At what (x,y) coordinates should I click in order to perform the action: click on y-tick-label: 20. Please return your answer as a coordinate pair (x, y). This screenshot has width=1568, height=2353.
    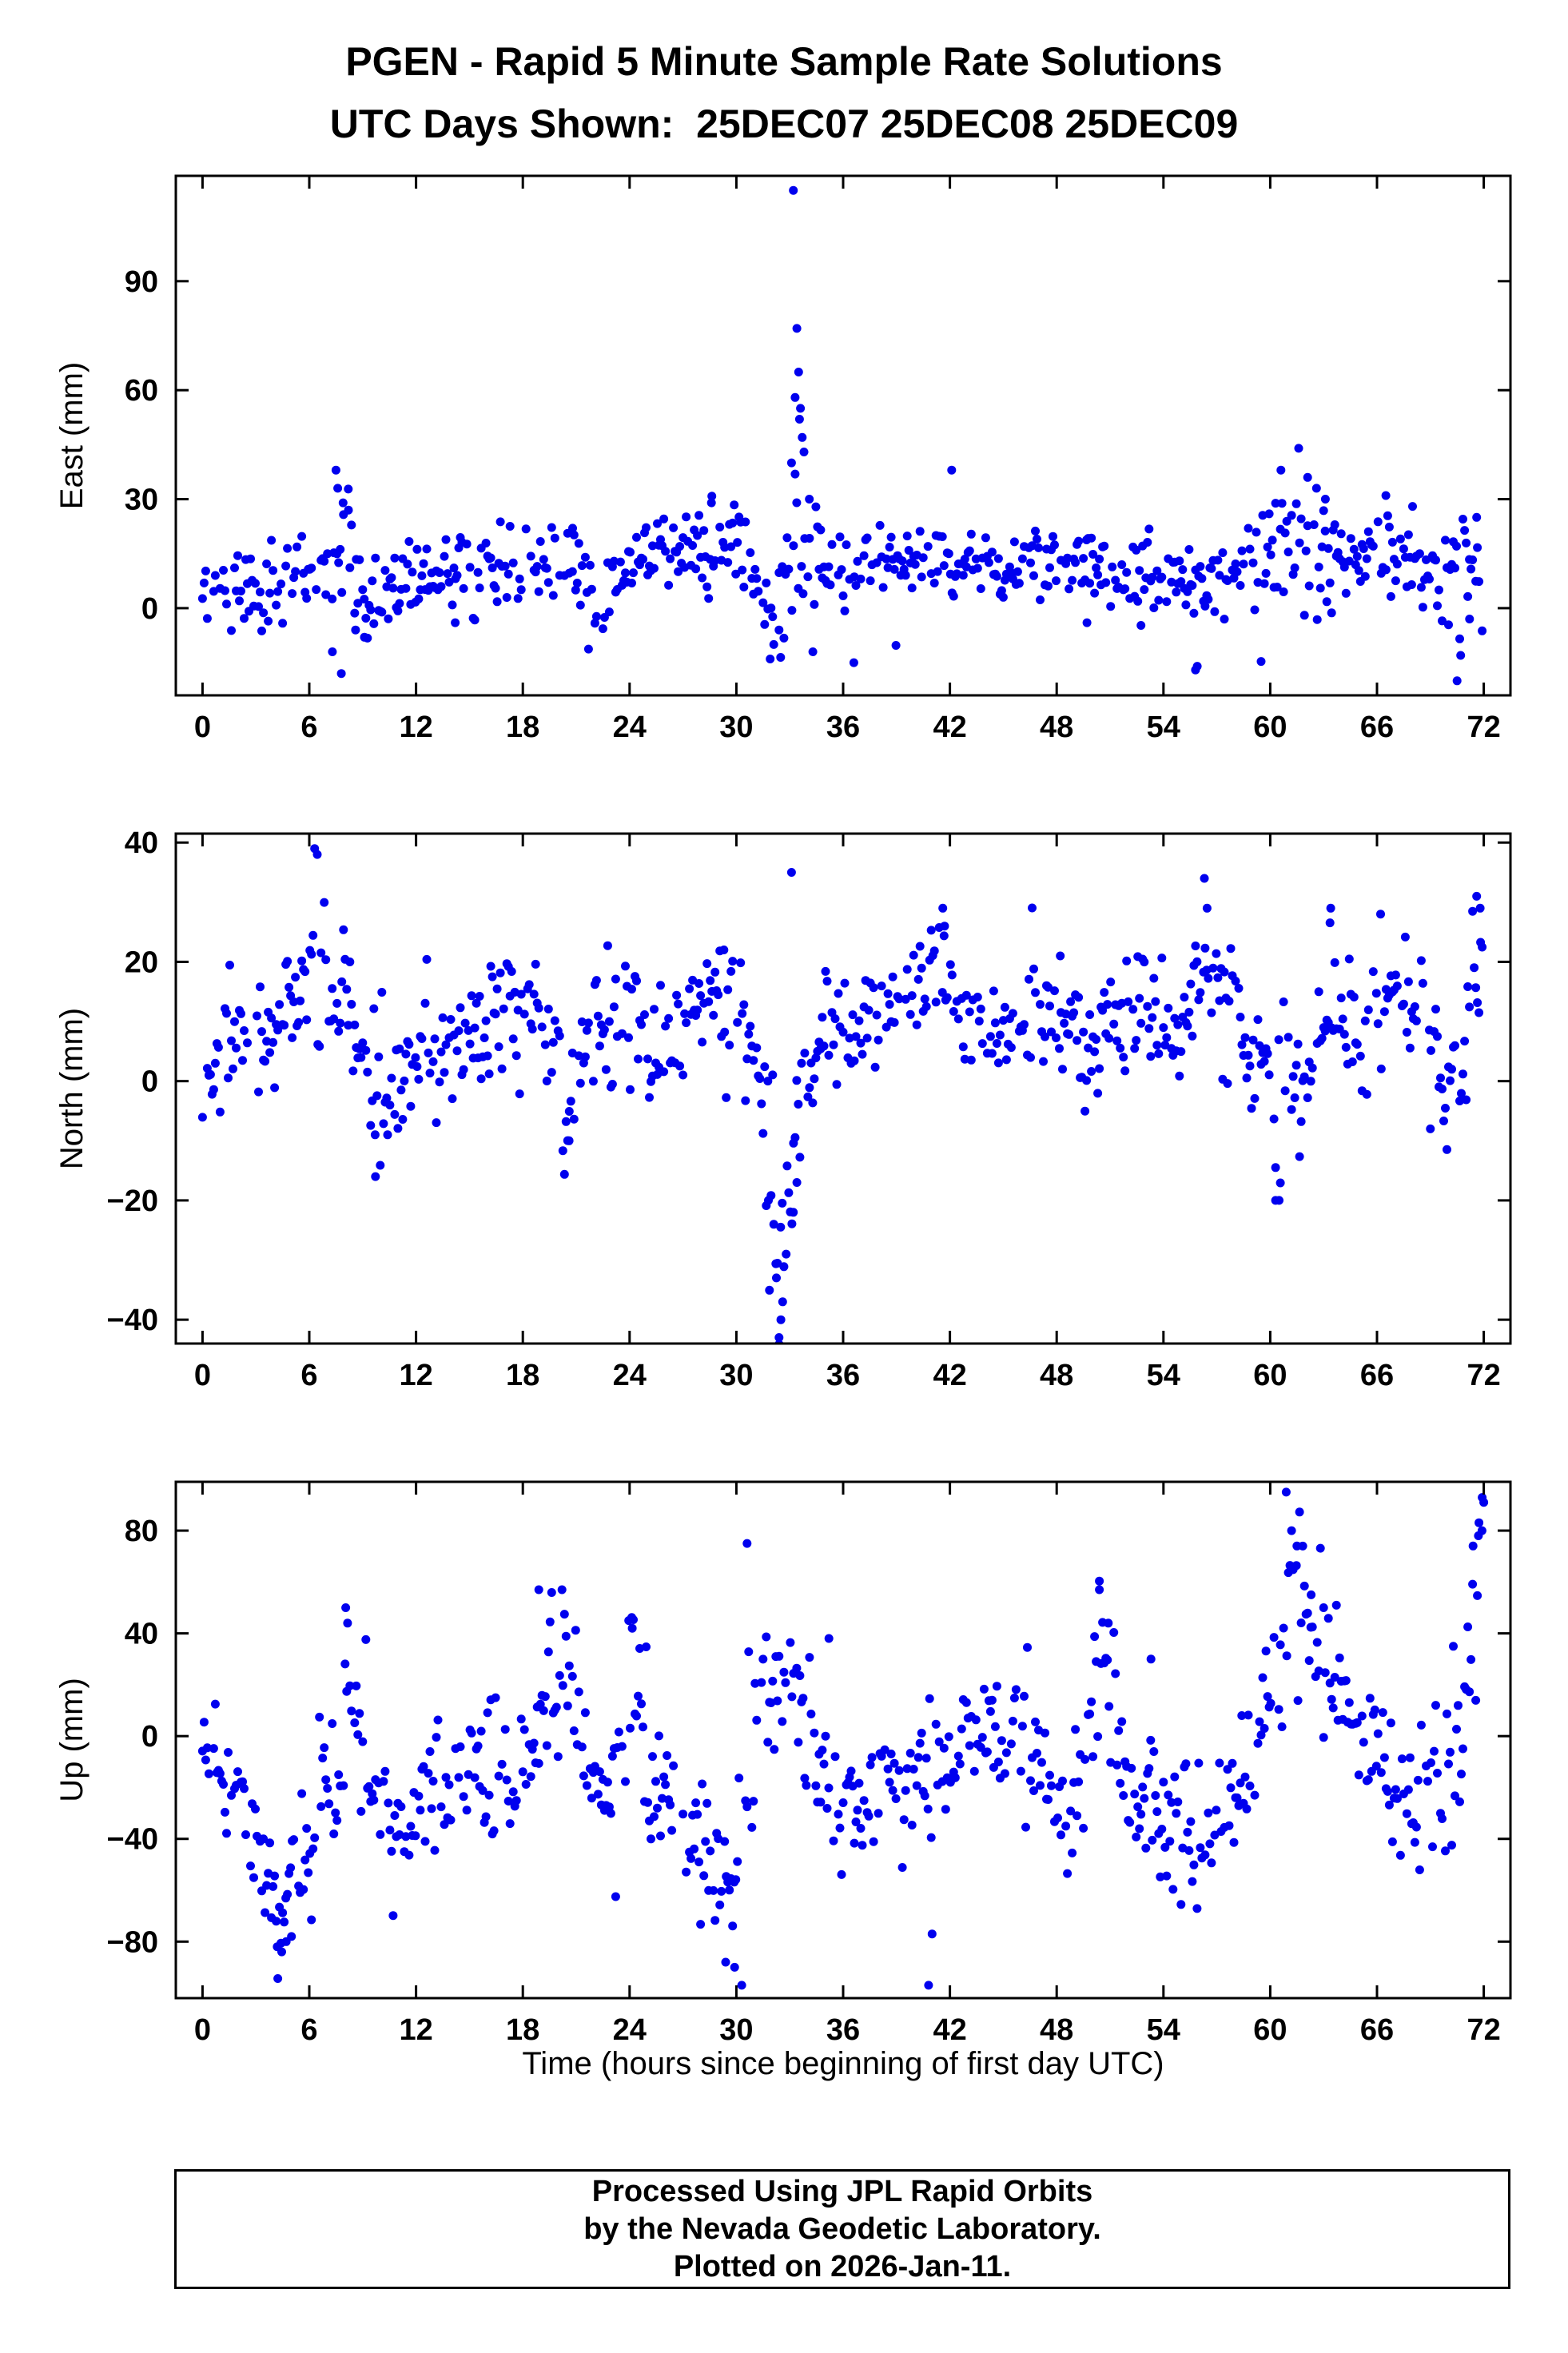
    Looking at the image, I should click on (141, 962).